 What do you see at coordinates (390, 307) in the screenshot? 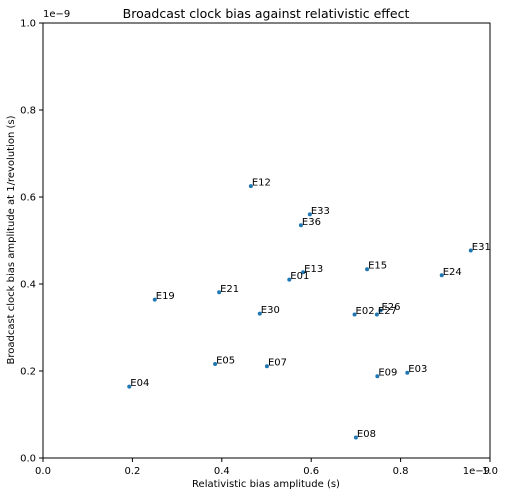
I see `point-label-e26: E26` at bounding box center [390, 307].